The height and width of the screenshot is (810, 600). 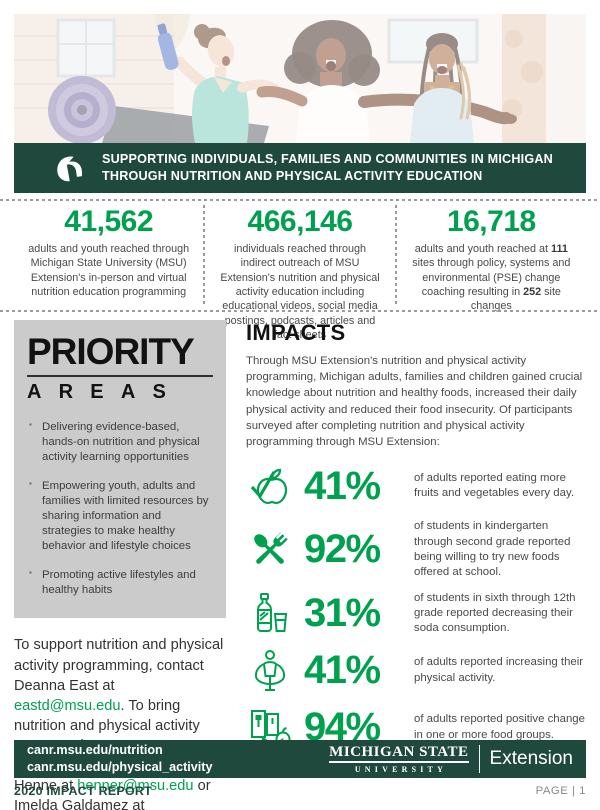 What do you see at coordinates (296, 332) in the screenshot?
I see `impacts-title: IMPACTS` at bounding box center [296, 332].